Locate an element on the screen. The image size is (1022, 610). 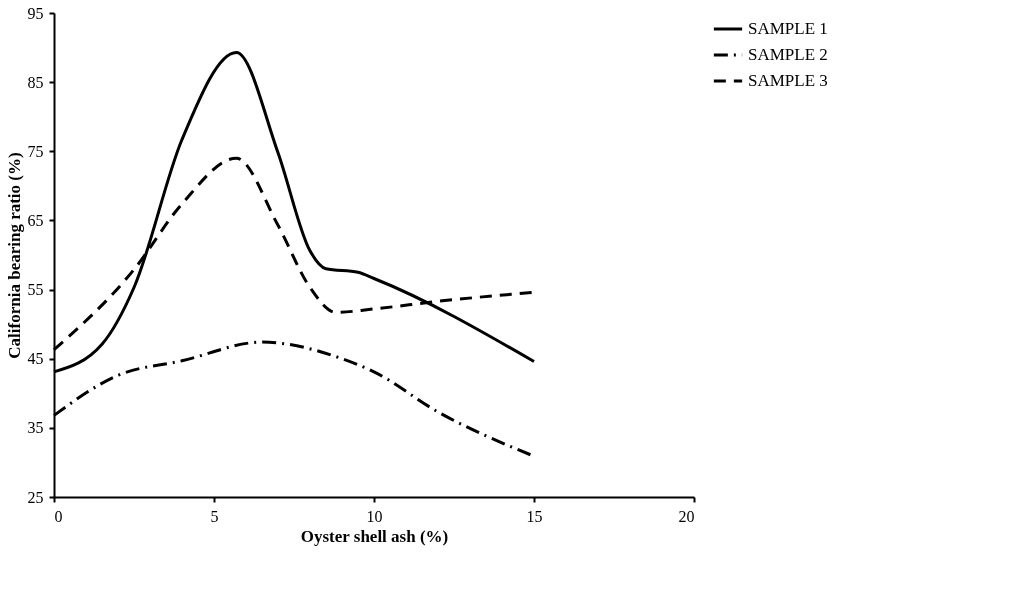
x-tick-label: 5 is located at coordinates (214, 516).